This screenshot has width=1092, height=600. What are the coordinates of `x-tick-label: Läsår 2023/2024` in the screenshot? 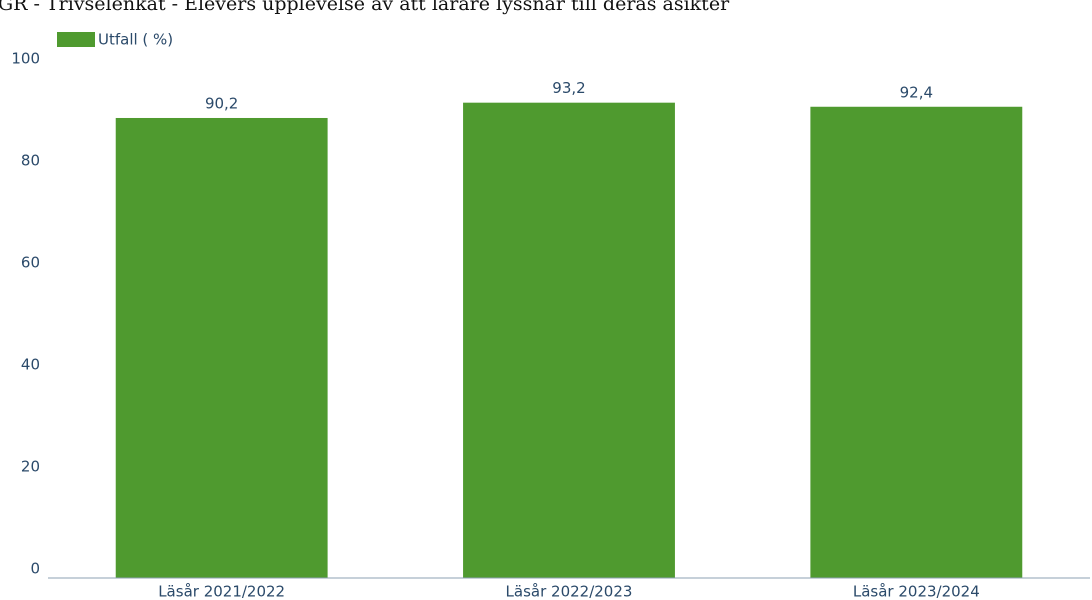 It's located at (916, 591).